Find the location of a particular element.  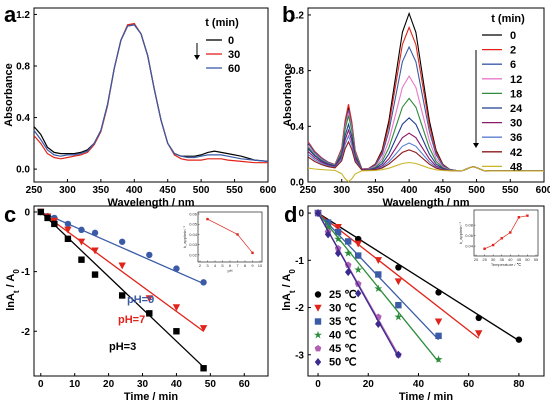

panel-letter-c: c is located at coordinates (10, 214).